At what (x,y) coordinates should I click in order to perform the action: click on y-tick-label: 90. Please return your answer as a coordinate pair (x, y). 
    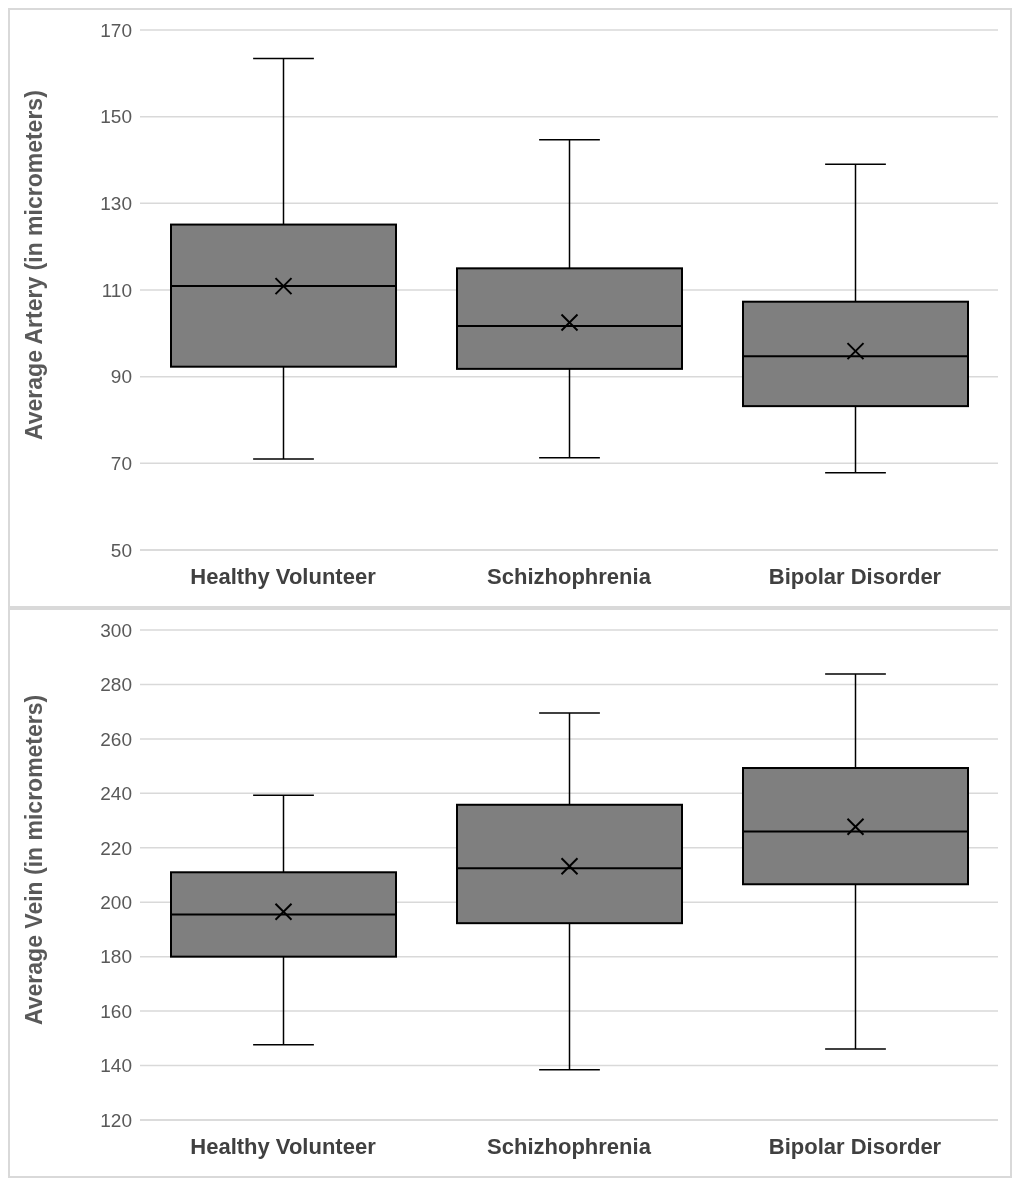
    Looking at the image, I should click on (121, 377).